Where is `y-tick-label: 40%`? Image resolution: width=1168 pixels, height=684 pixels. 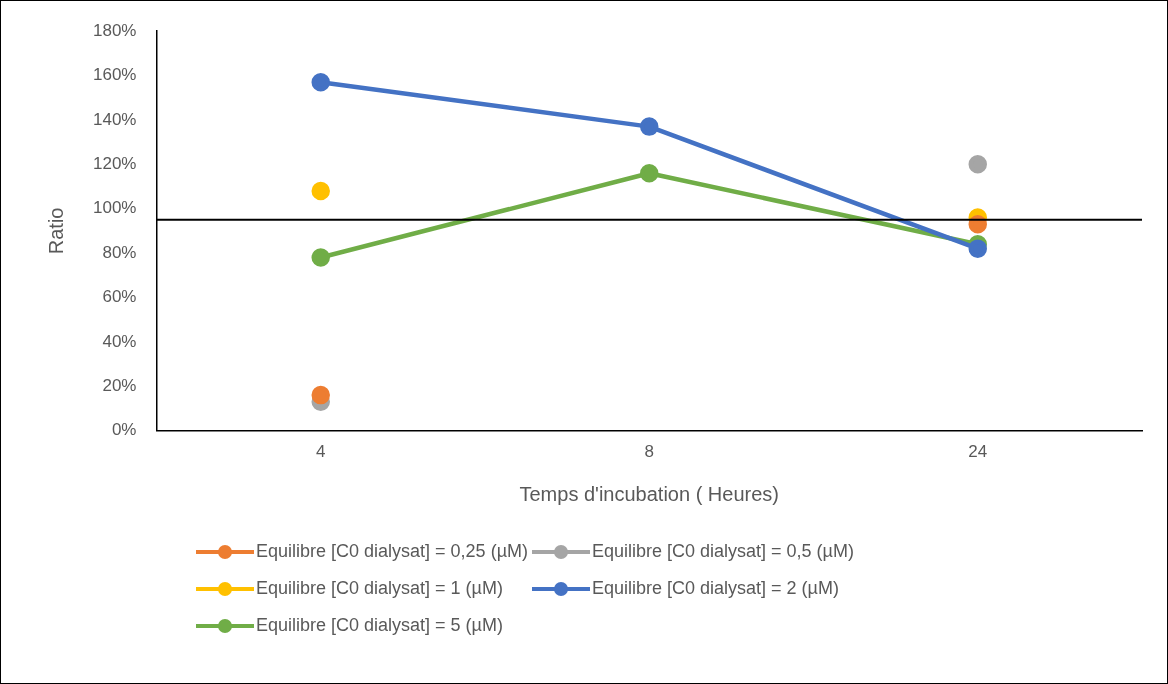 y-tick-label: 40% is located at coordinates (119, 341).